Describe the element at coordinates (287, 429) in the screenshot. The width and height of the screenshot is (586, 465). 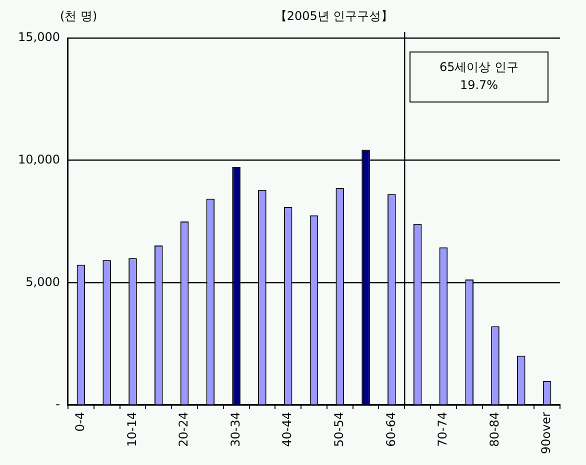
I see `x-tick-label: 40-44` at that location.